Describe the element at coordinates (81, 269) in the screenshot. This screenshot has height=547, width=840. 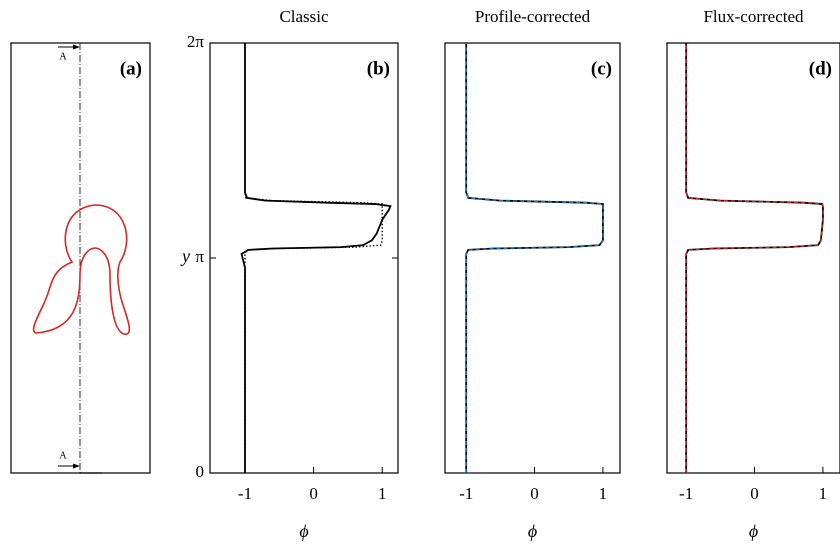
I see `bubble-outline` at that location.